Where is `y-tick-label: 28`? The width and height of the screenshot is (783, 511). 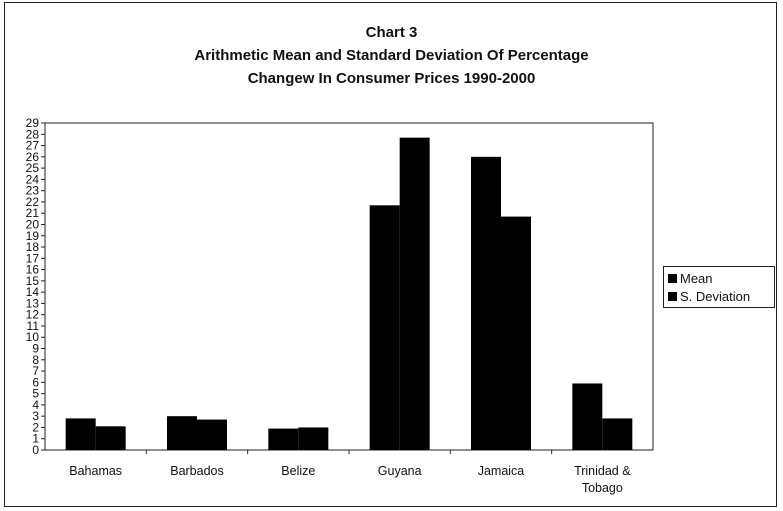 y-tick-label: 28 is located at coordinates (33, 134).